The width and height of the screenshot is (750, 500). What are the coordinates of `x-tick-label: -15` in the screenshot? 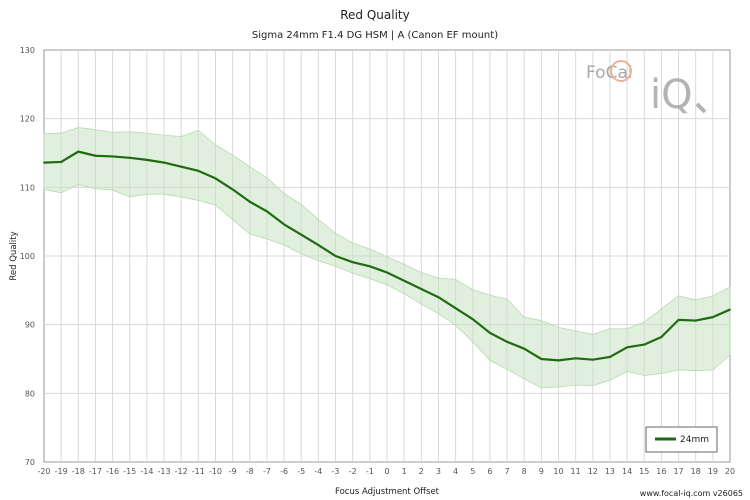 It's located at (129, 471).